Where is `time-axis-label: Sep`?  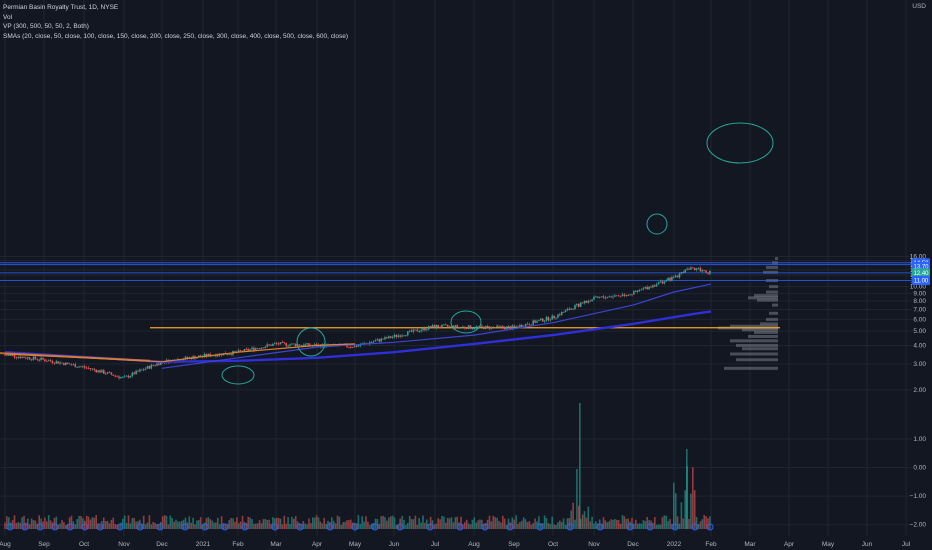 time-axis-label: Sep is located at coordinates (514, 544).